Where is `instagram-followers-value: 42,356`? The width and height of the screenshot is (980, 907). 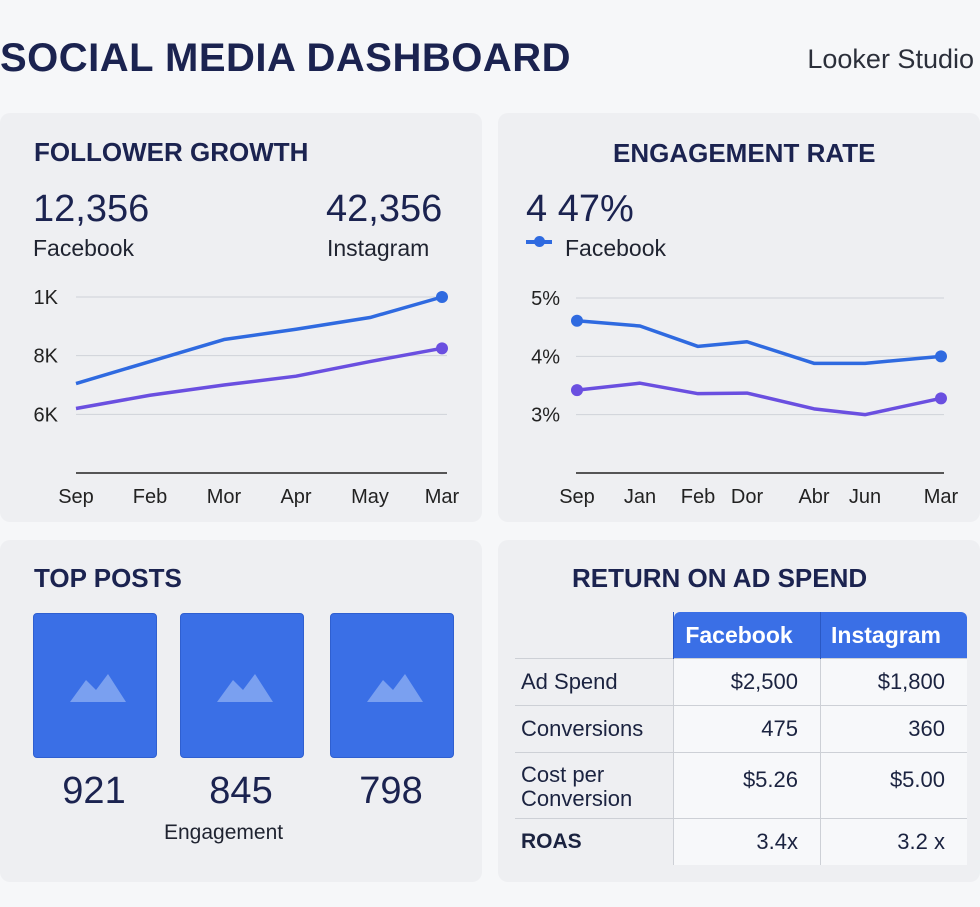 instagram-followers-value: 42,356 is located at coordinates (384, 209).